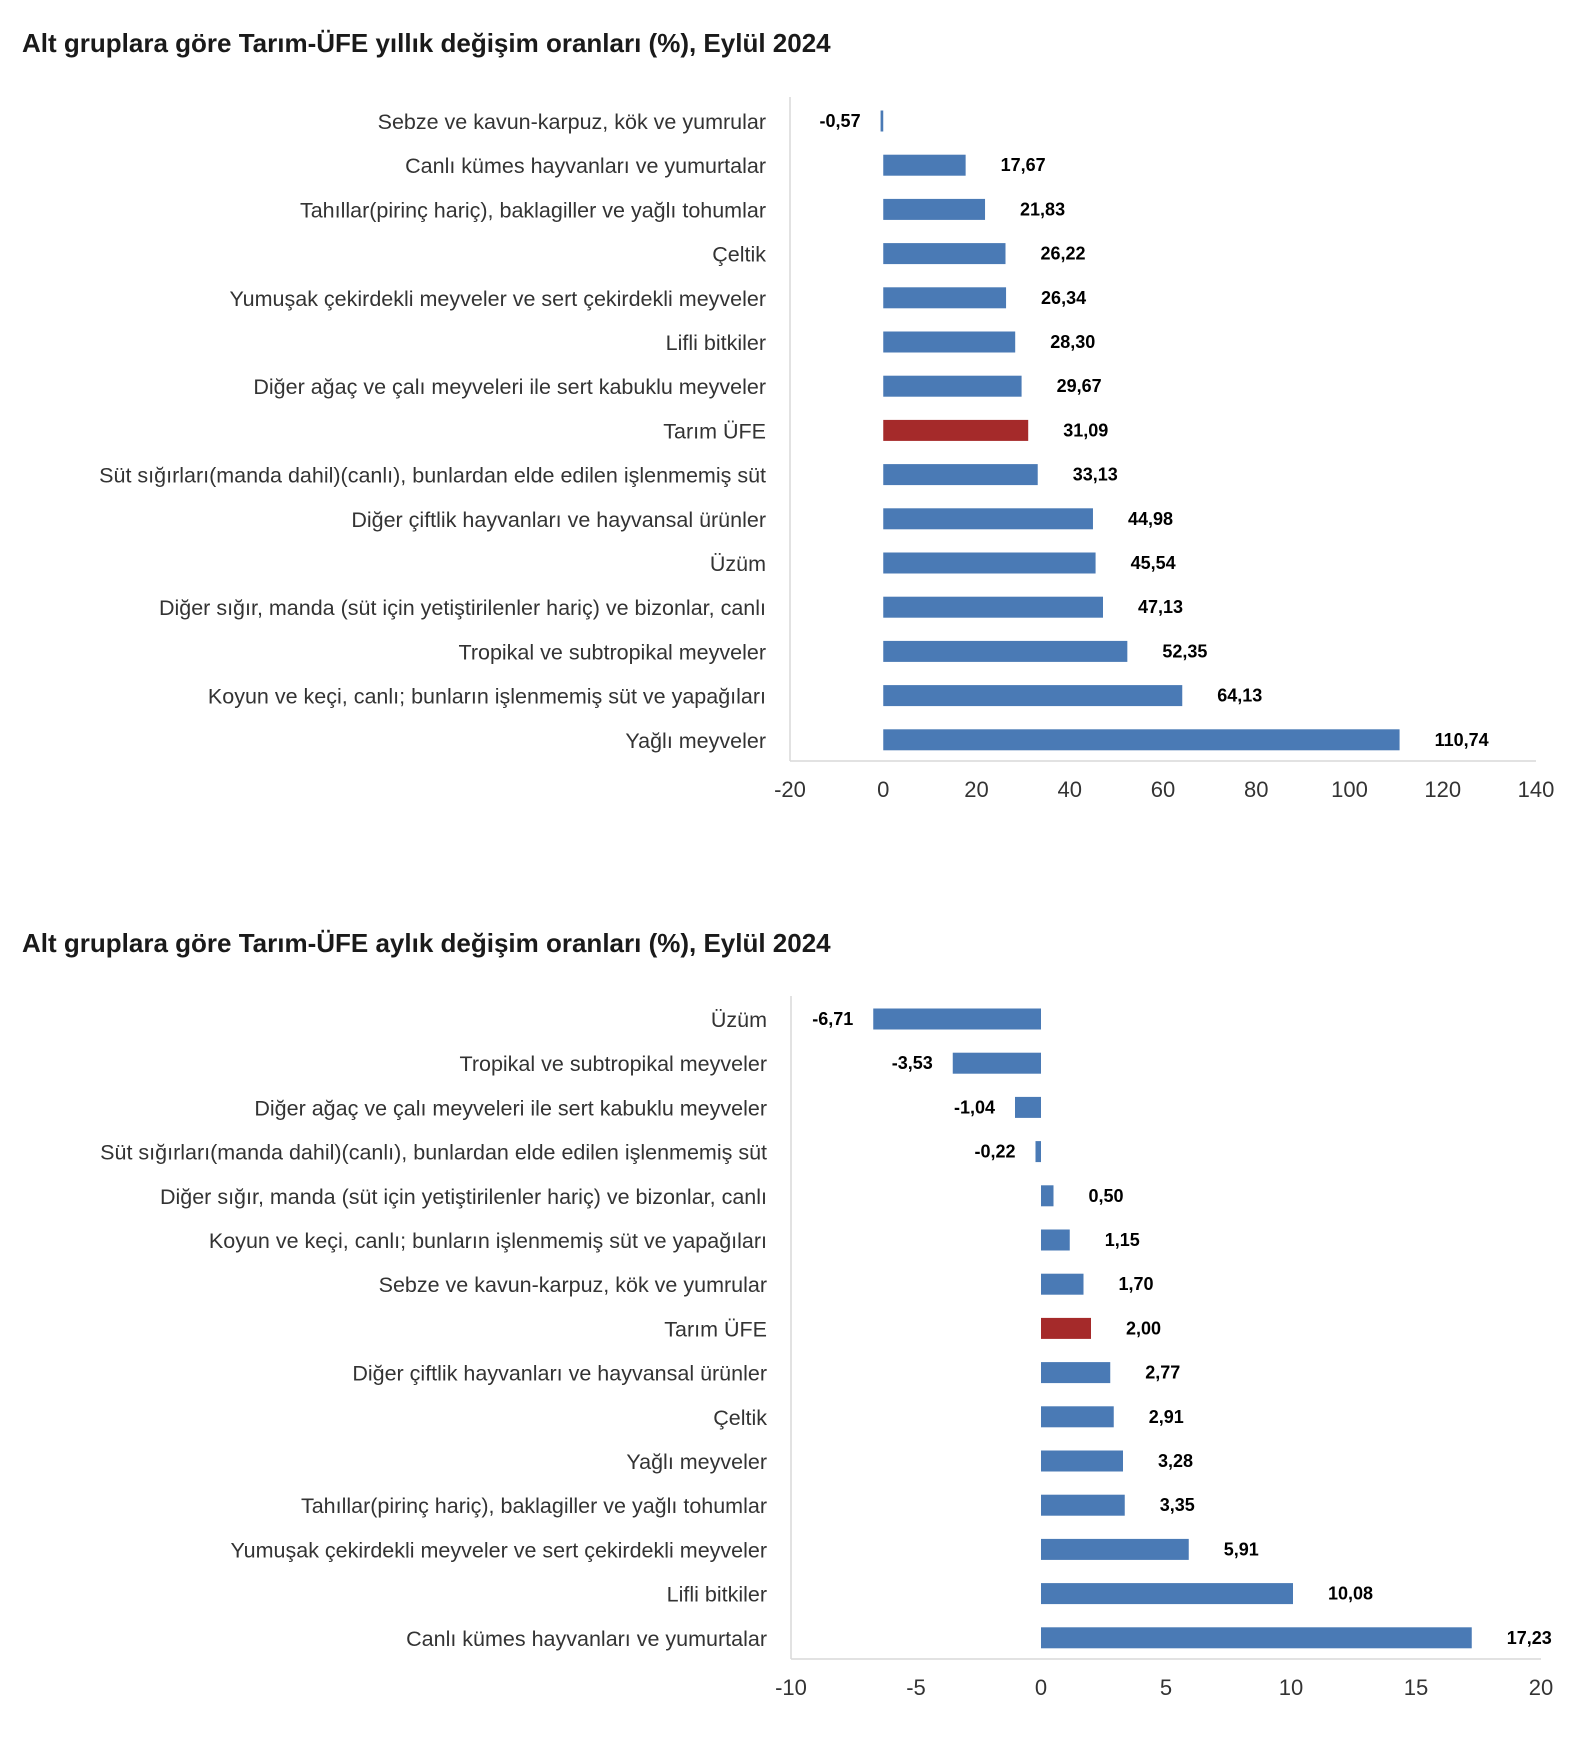 The height and width of the screenshot is (1760, 1580). Describe the element at coordinates (1160, 607) in the screenshot. I see `value-label: 47,13` at that location.